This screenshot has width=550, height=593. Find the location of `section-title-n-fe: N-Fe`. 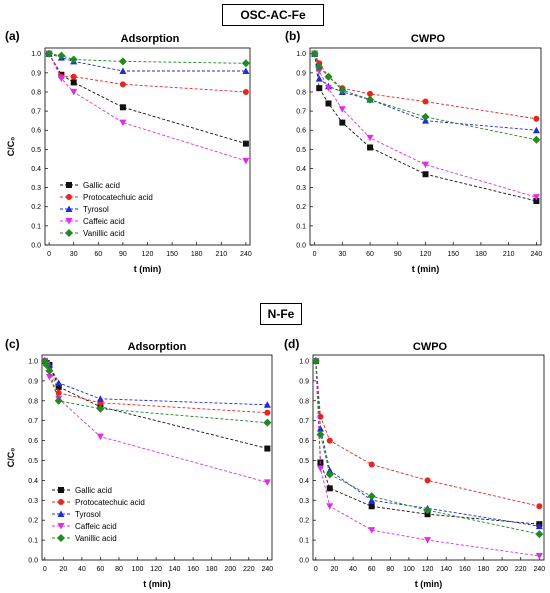

section-title-n-fe: N-Fe is located at coordinates (281, 314).